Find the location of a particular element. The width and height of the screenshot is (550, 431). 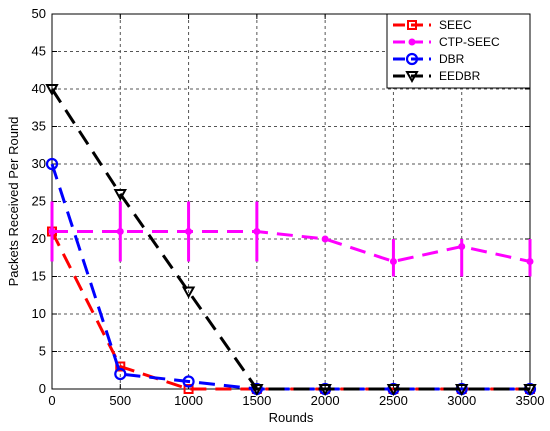

x-tick-label: 2000 is located at coordinates (325, 400).